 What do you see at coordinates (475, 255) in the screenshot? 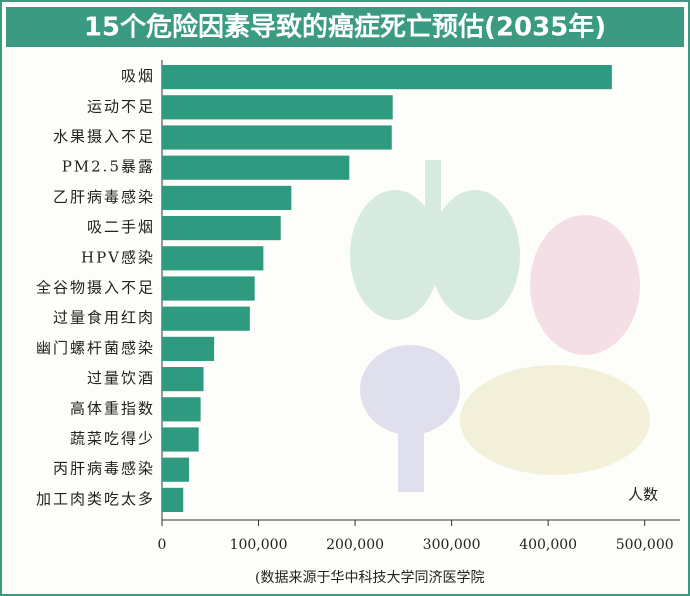
I see `lung-right` at bounding box center [475, 255].